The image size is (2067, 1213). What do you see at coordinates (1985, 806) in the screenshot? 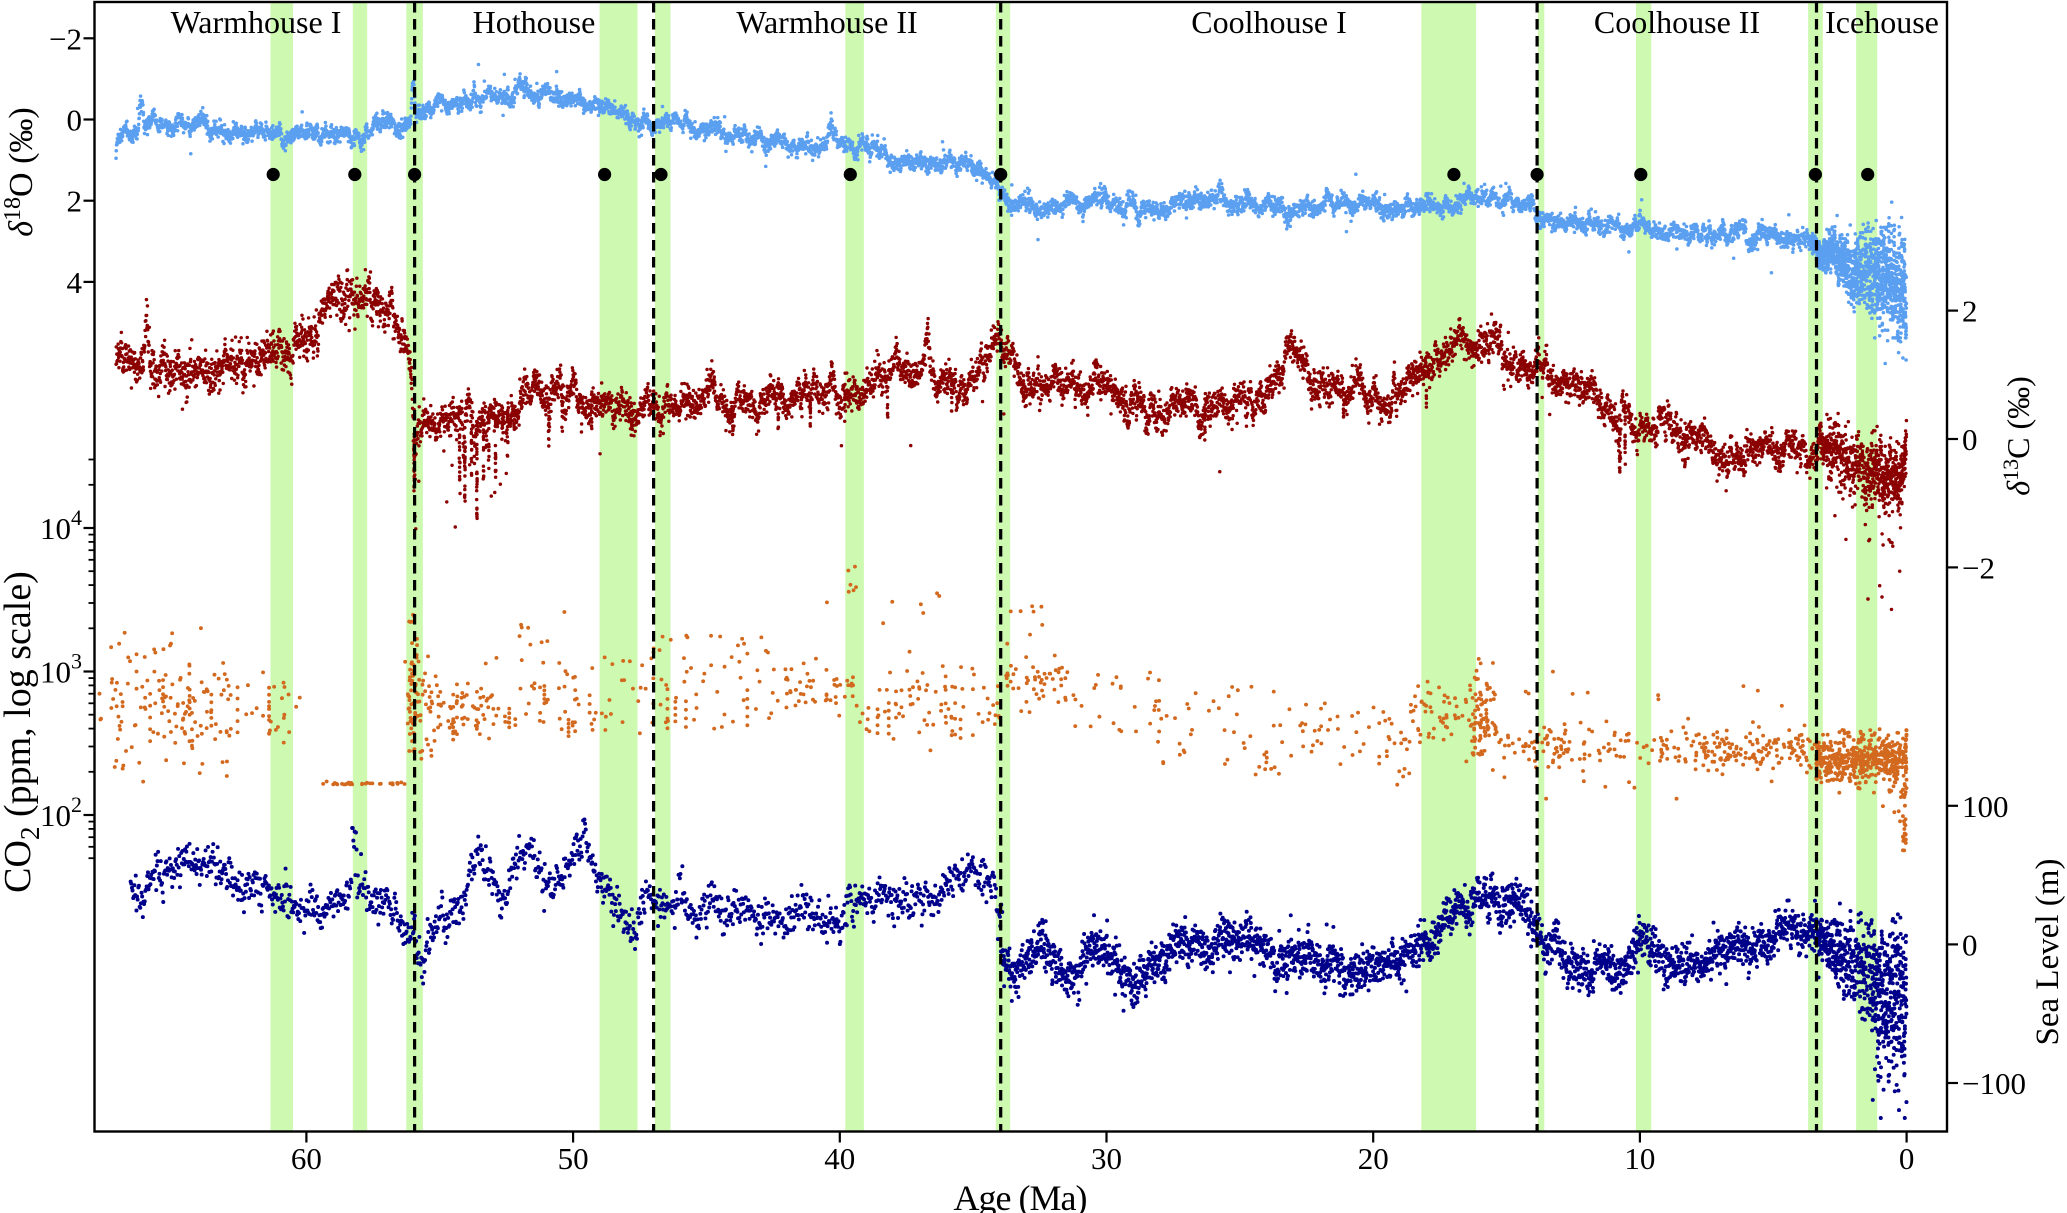
I see `svg-text: 100` at bounding box center [1985, 806].